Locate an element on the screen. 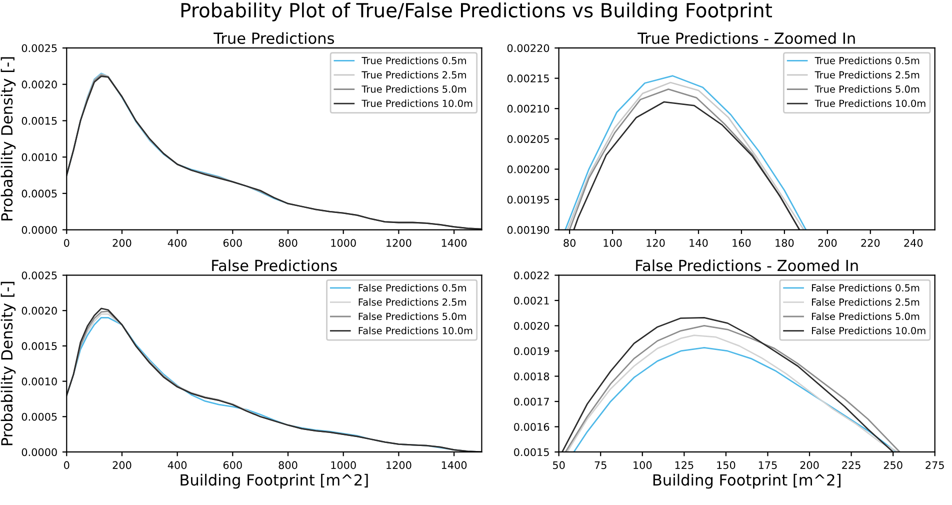  y-tick-label: 0.00205 is located at coordinates (528, 139).